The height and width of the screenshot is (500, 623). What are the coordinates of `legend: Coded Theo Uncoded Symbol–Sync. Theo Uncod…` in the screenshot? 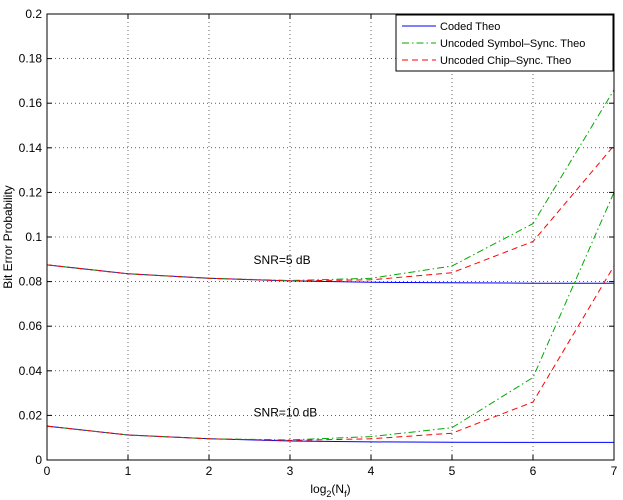 It's located at (504, 43).